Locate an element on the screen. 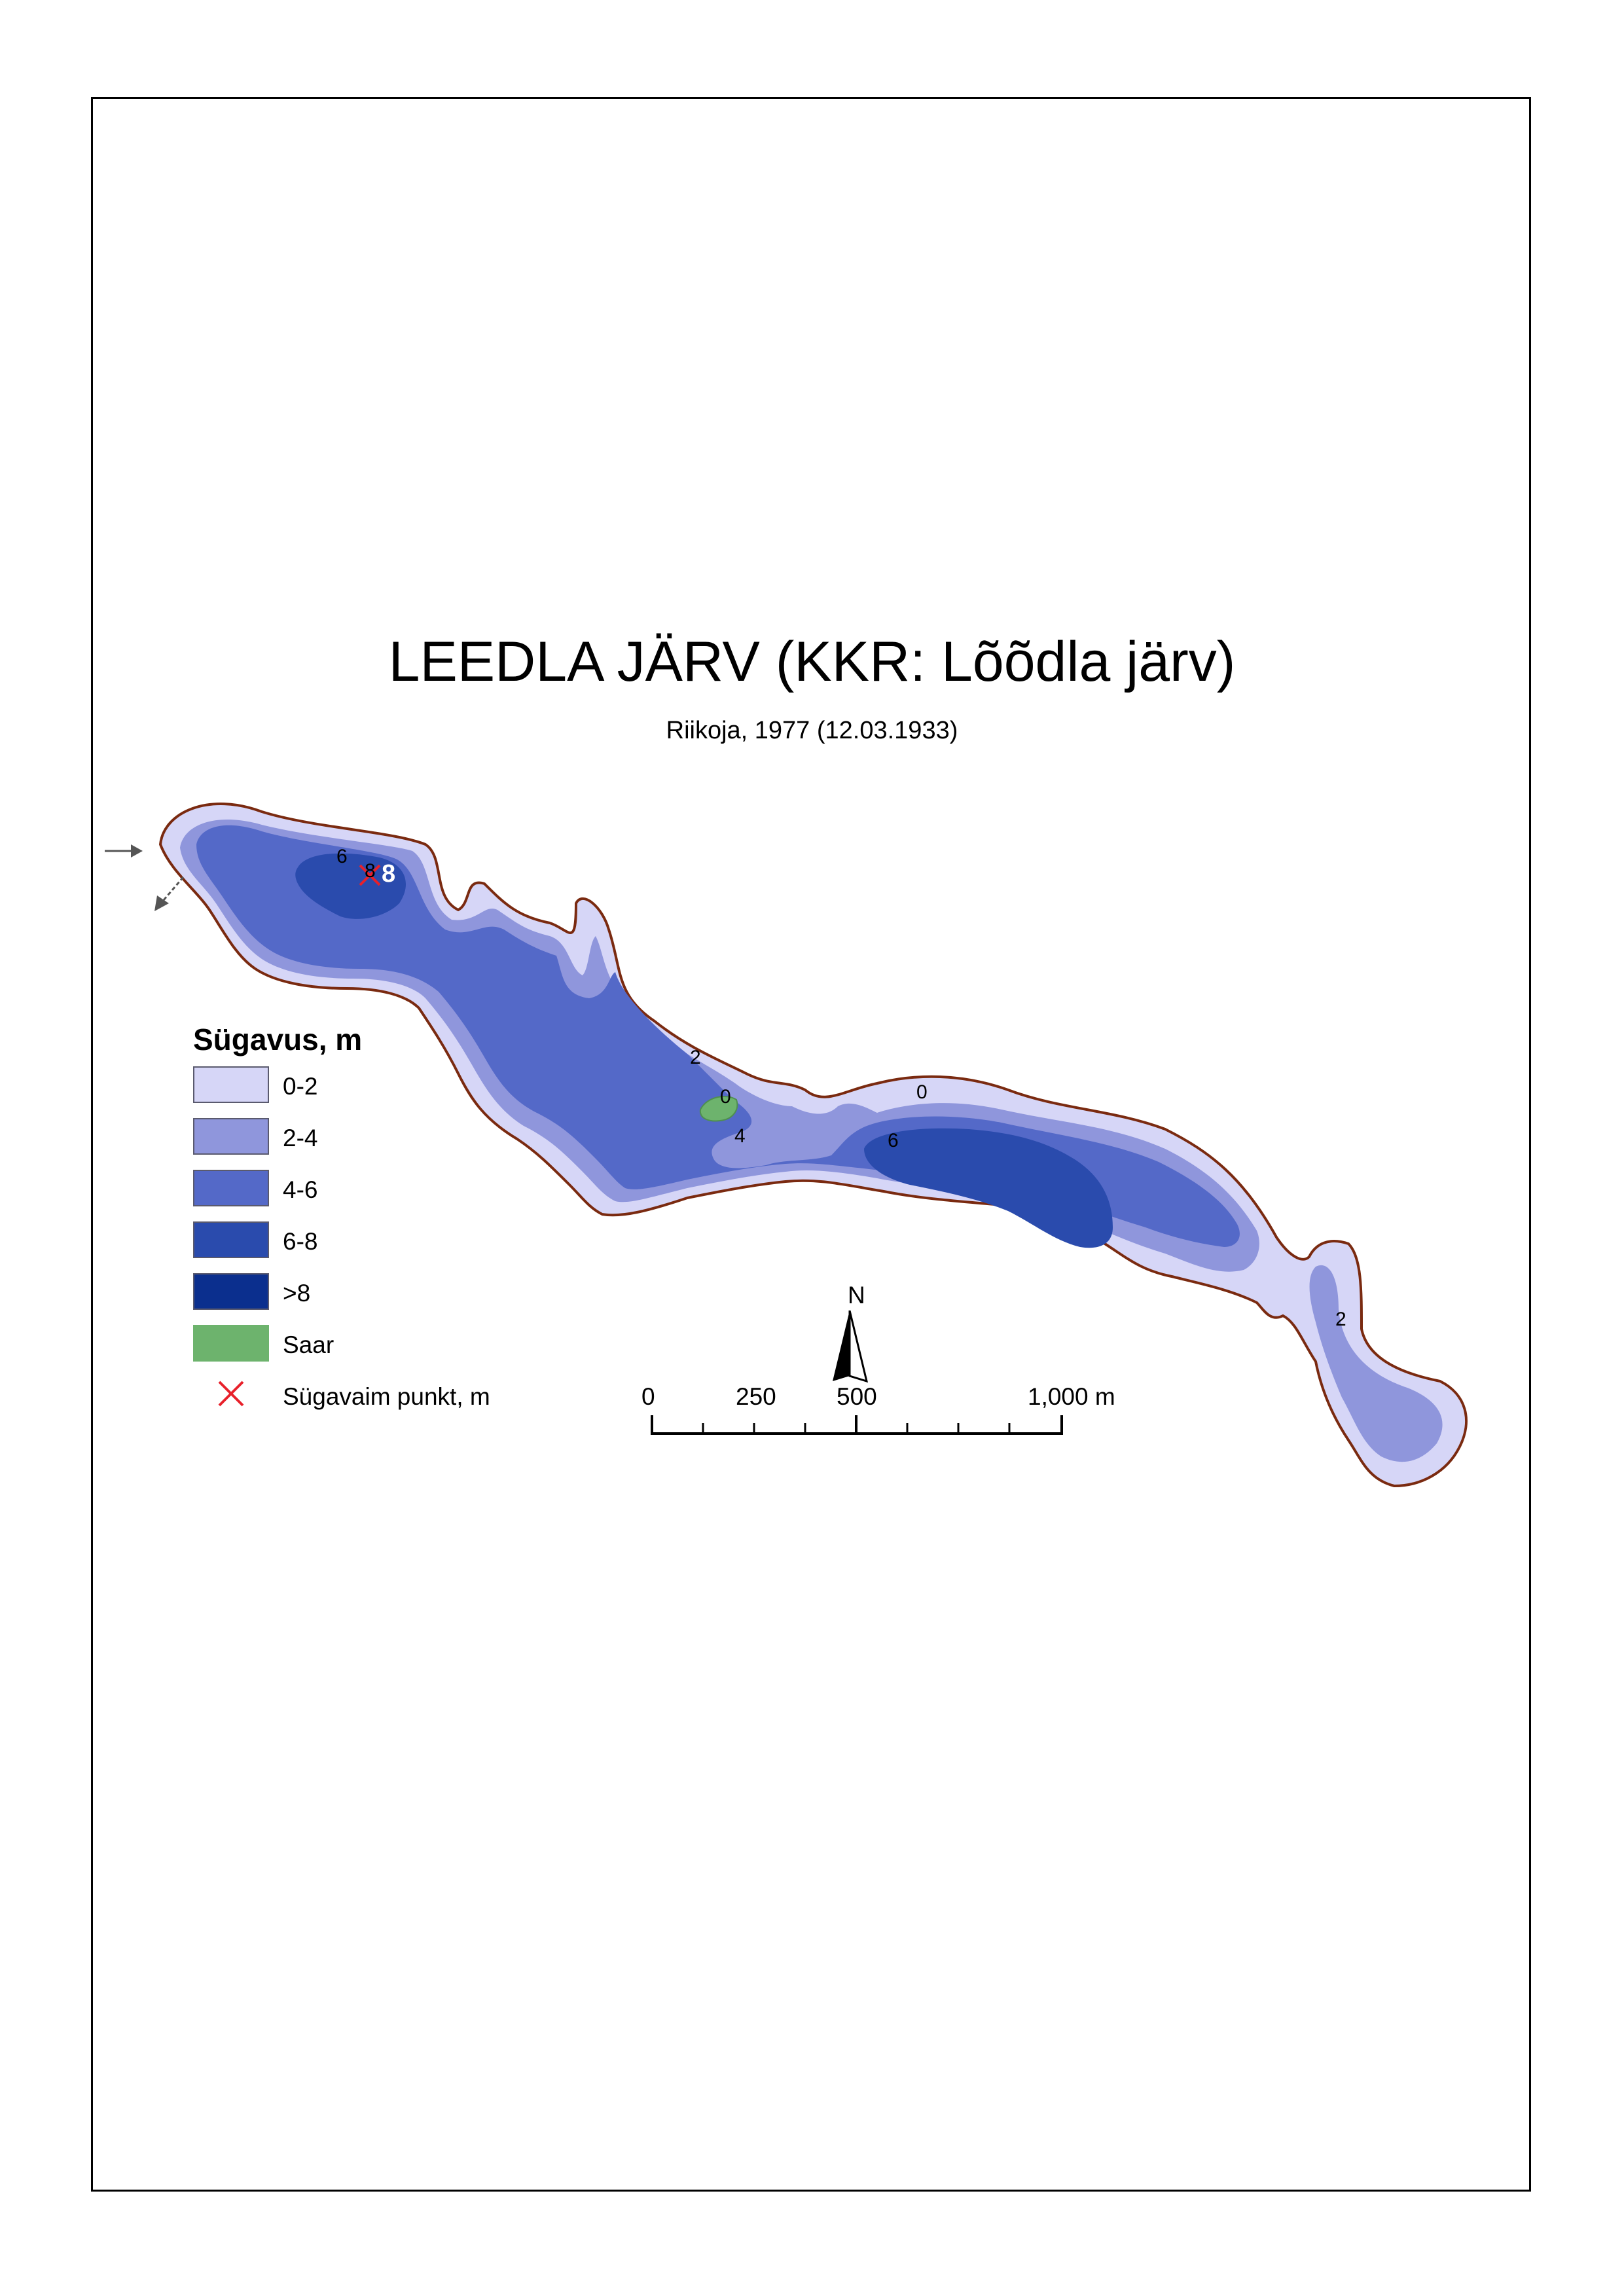  legend-item: 0-2 is located at coordinates (389, 1085).